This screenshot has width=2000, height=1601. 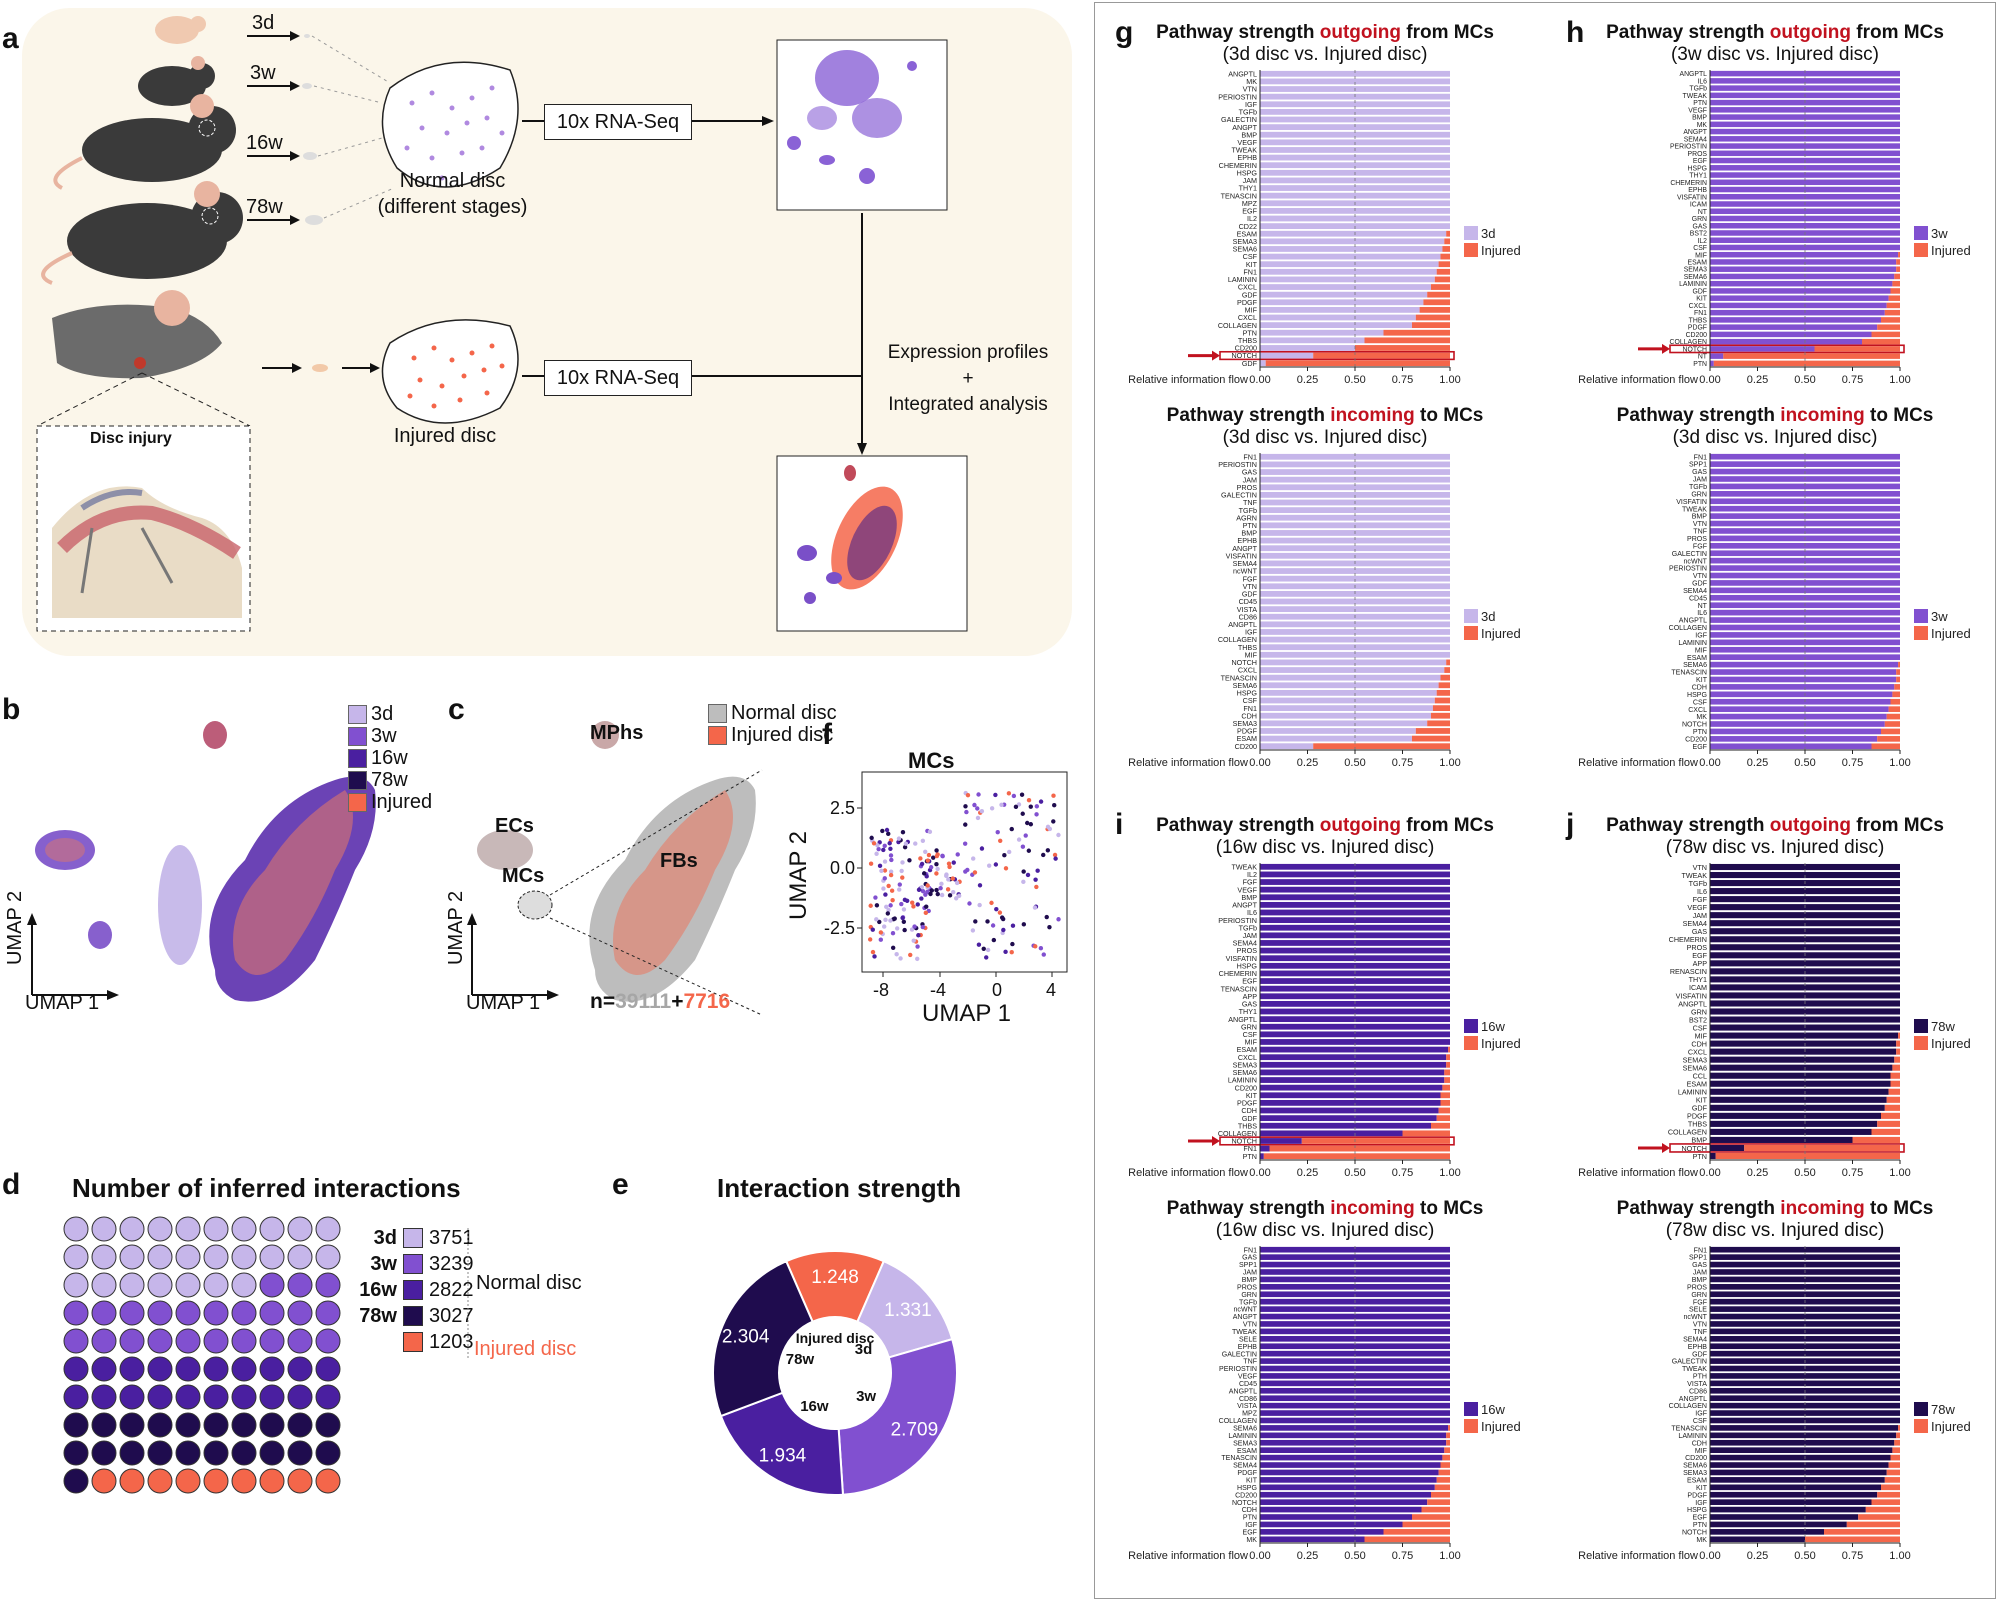 What do you see at coordinates (1248, 1302) in the screenshot?
I see `category-label: TGFb` at bounding box center [1248, 1302].